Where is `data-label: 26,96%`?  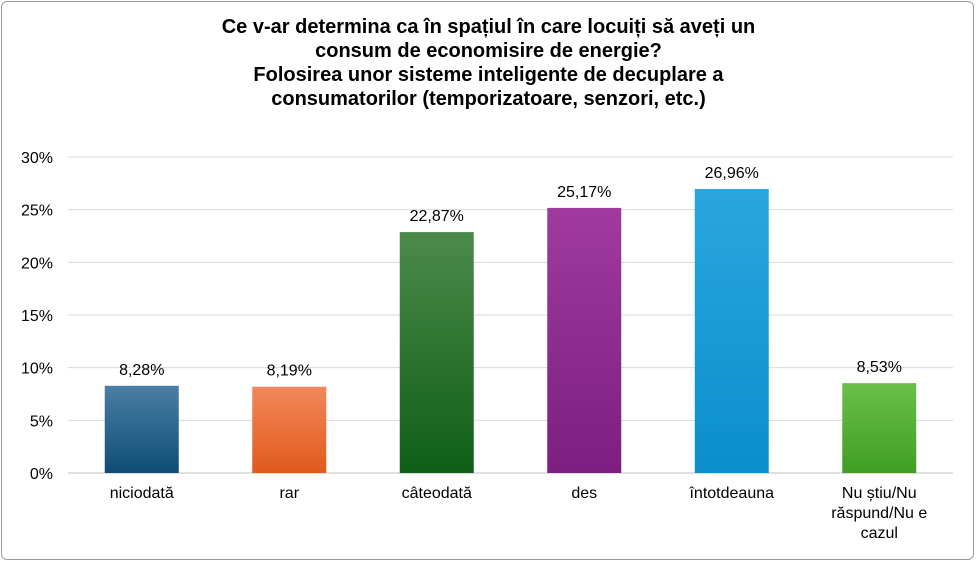 data-label: 26,96% is located at coordinates (732, 173).